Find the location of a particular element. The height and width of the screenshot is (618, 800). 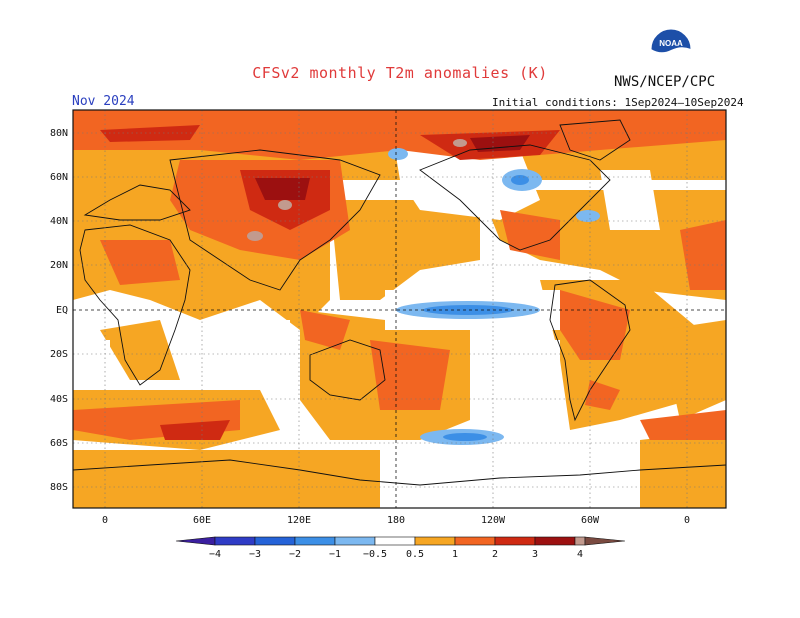

colorbar-label-minus4: −4 is located at coordinates (215, 554).